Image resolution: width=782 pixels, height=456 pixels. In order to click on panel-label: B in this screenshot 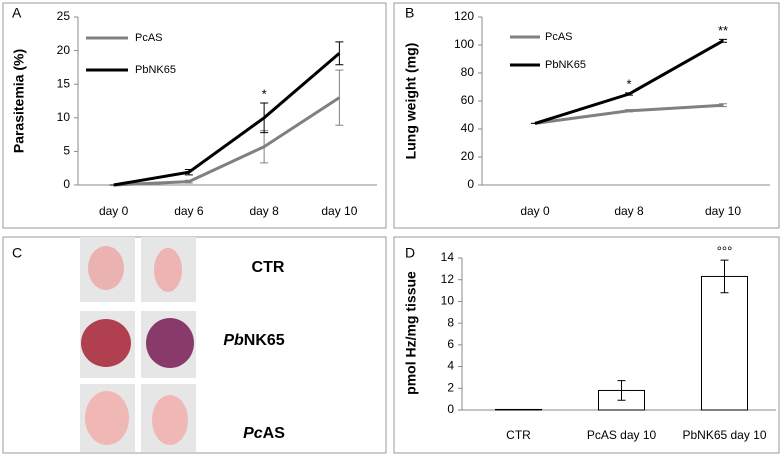, I will do `click(409, 13)`.